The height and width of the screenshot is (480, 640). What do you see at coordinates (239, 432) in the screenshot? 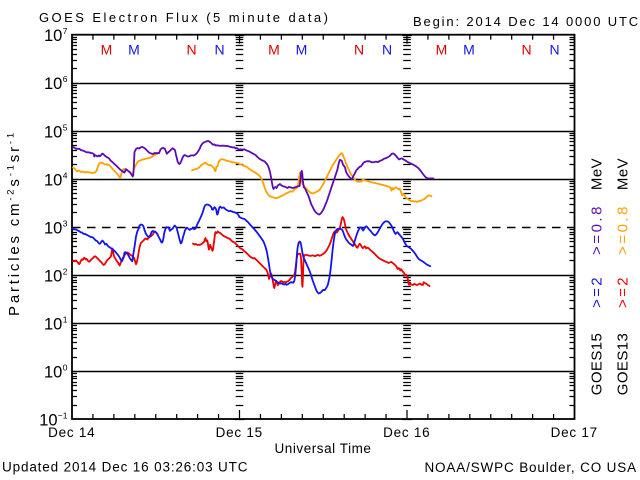
I see `svg-text: Dec 15` at bounding box center [239, 432].